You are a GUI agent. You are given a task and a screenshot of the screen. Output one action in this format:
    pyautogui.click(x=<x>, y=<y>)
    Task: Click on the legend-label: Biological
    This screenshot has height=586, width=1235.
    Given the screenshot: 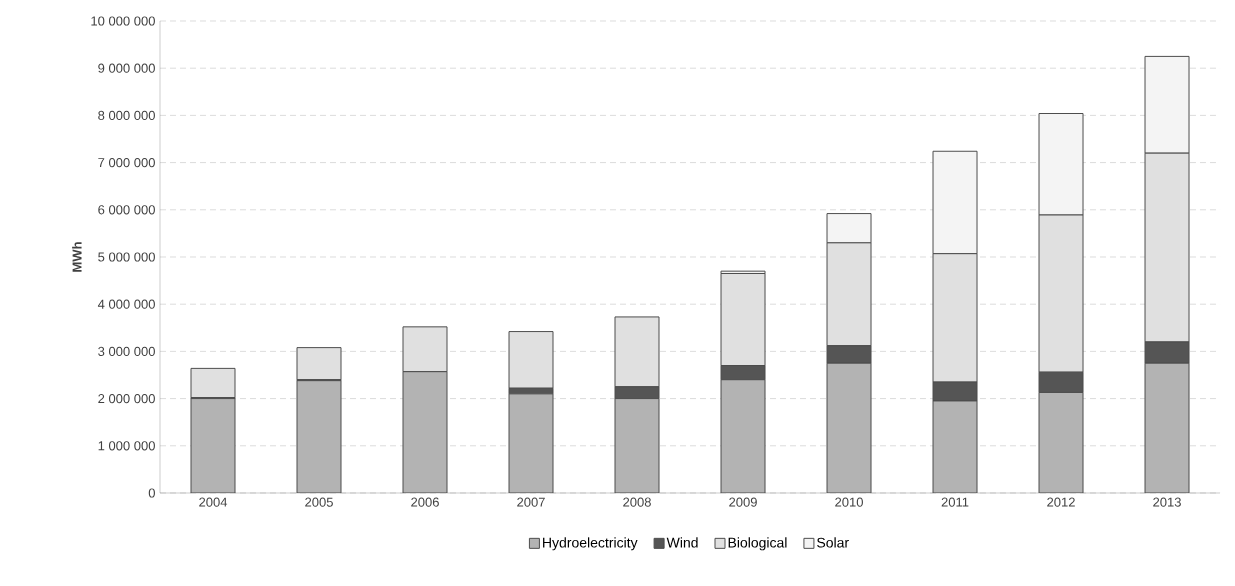 What is the action you would take?
    pyautogui.click(x=757, y=544)
    